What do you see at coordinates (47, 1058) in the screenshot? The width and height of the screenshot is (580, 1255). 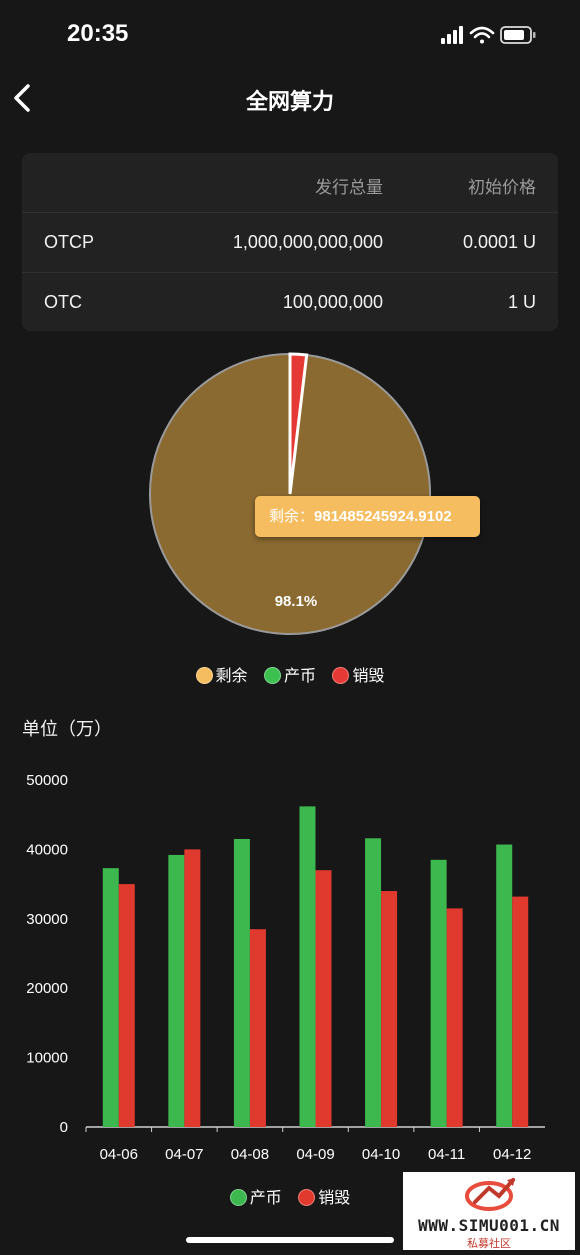 I see `y-tick-label: 10000` at bounding box center [47, 1058].